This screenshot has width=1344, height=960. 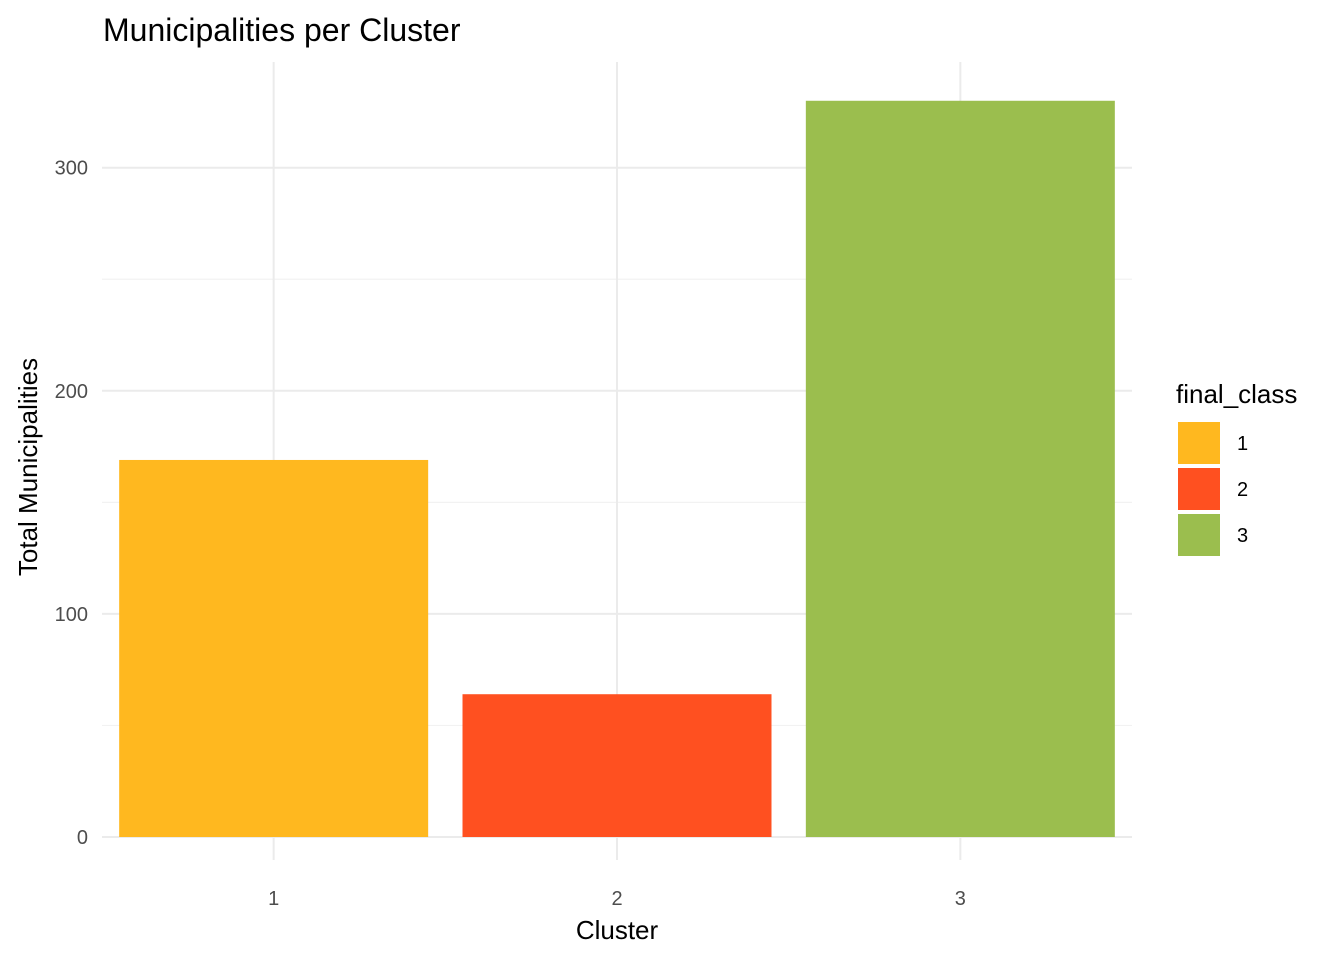 I want to click on y-tick-label: 0, so click(x=82, y=838).